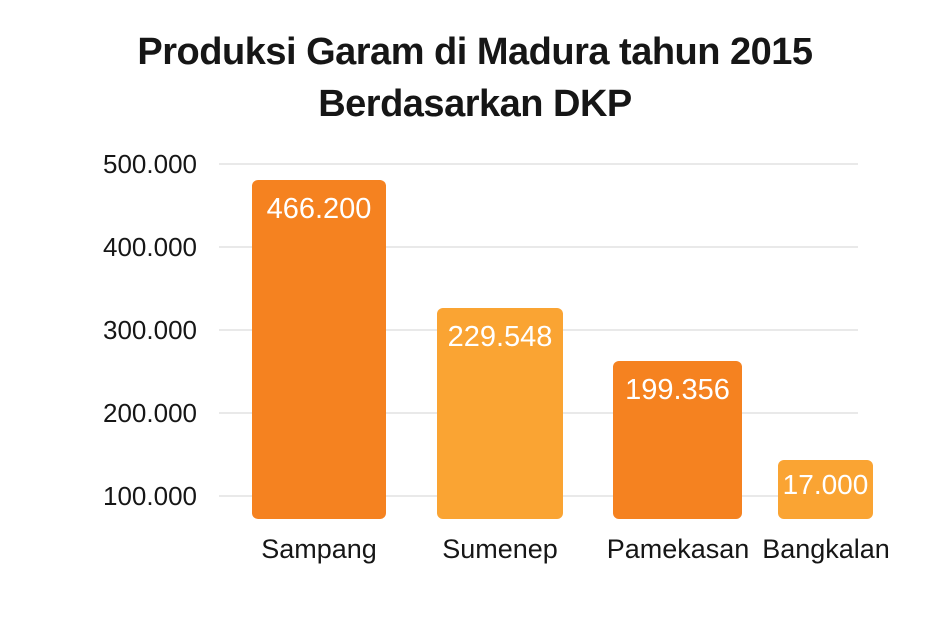 Image resolution: width=950 pixels, height=633 pixels. I want to click on bar-value-sampang: 466.200, so click(319, 209).